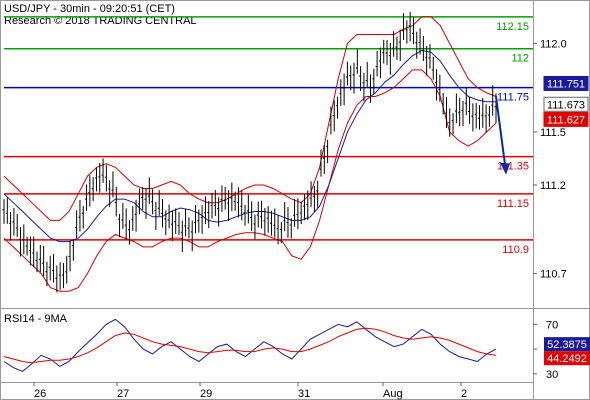 Image resolution: width=590 pixels, height=400 pixels. I want to click on rsi-tag-label-1: 44.2492, so click(567, 359).